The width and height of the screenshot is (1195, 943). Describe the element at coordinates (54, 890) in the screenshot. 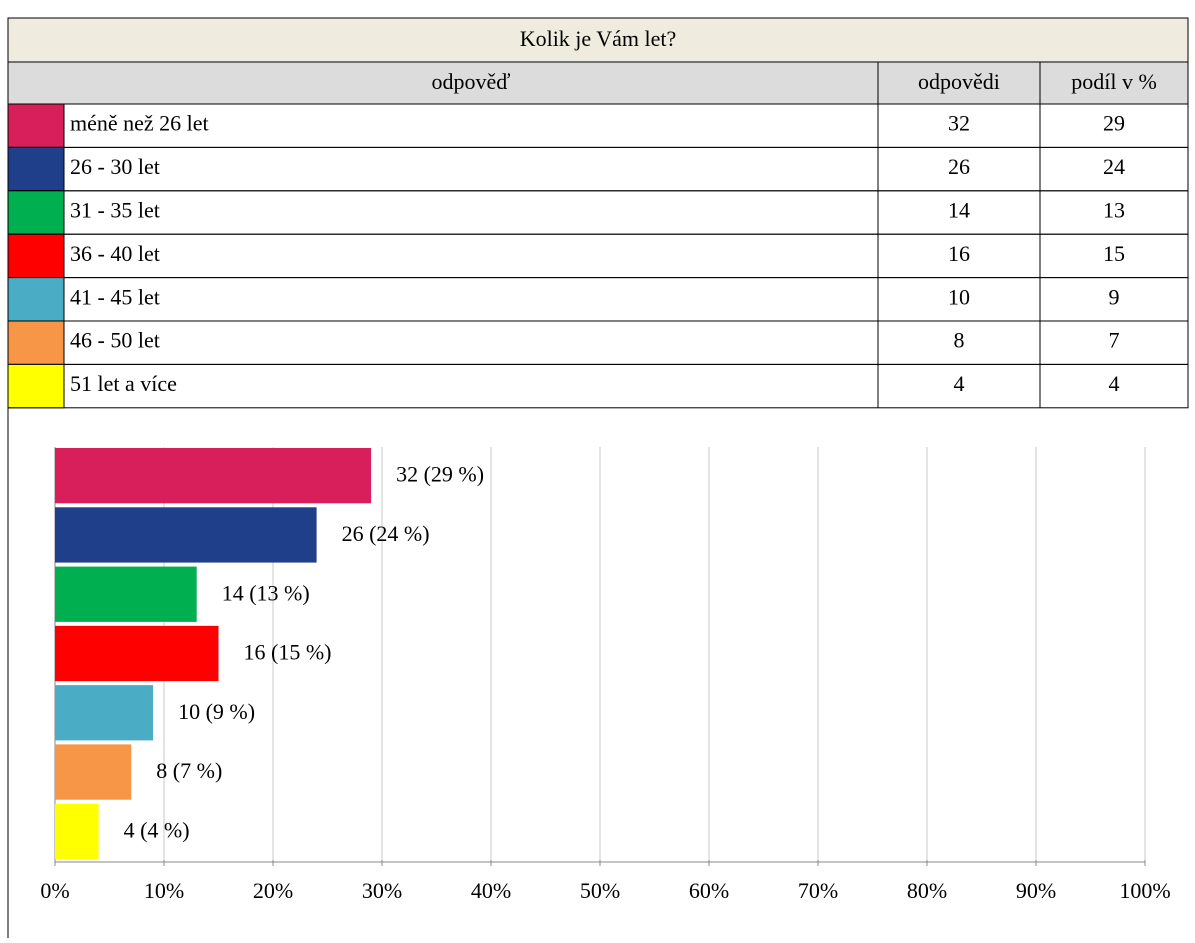

I see `x-tick-label: 0%` at that location.